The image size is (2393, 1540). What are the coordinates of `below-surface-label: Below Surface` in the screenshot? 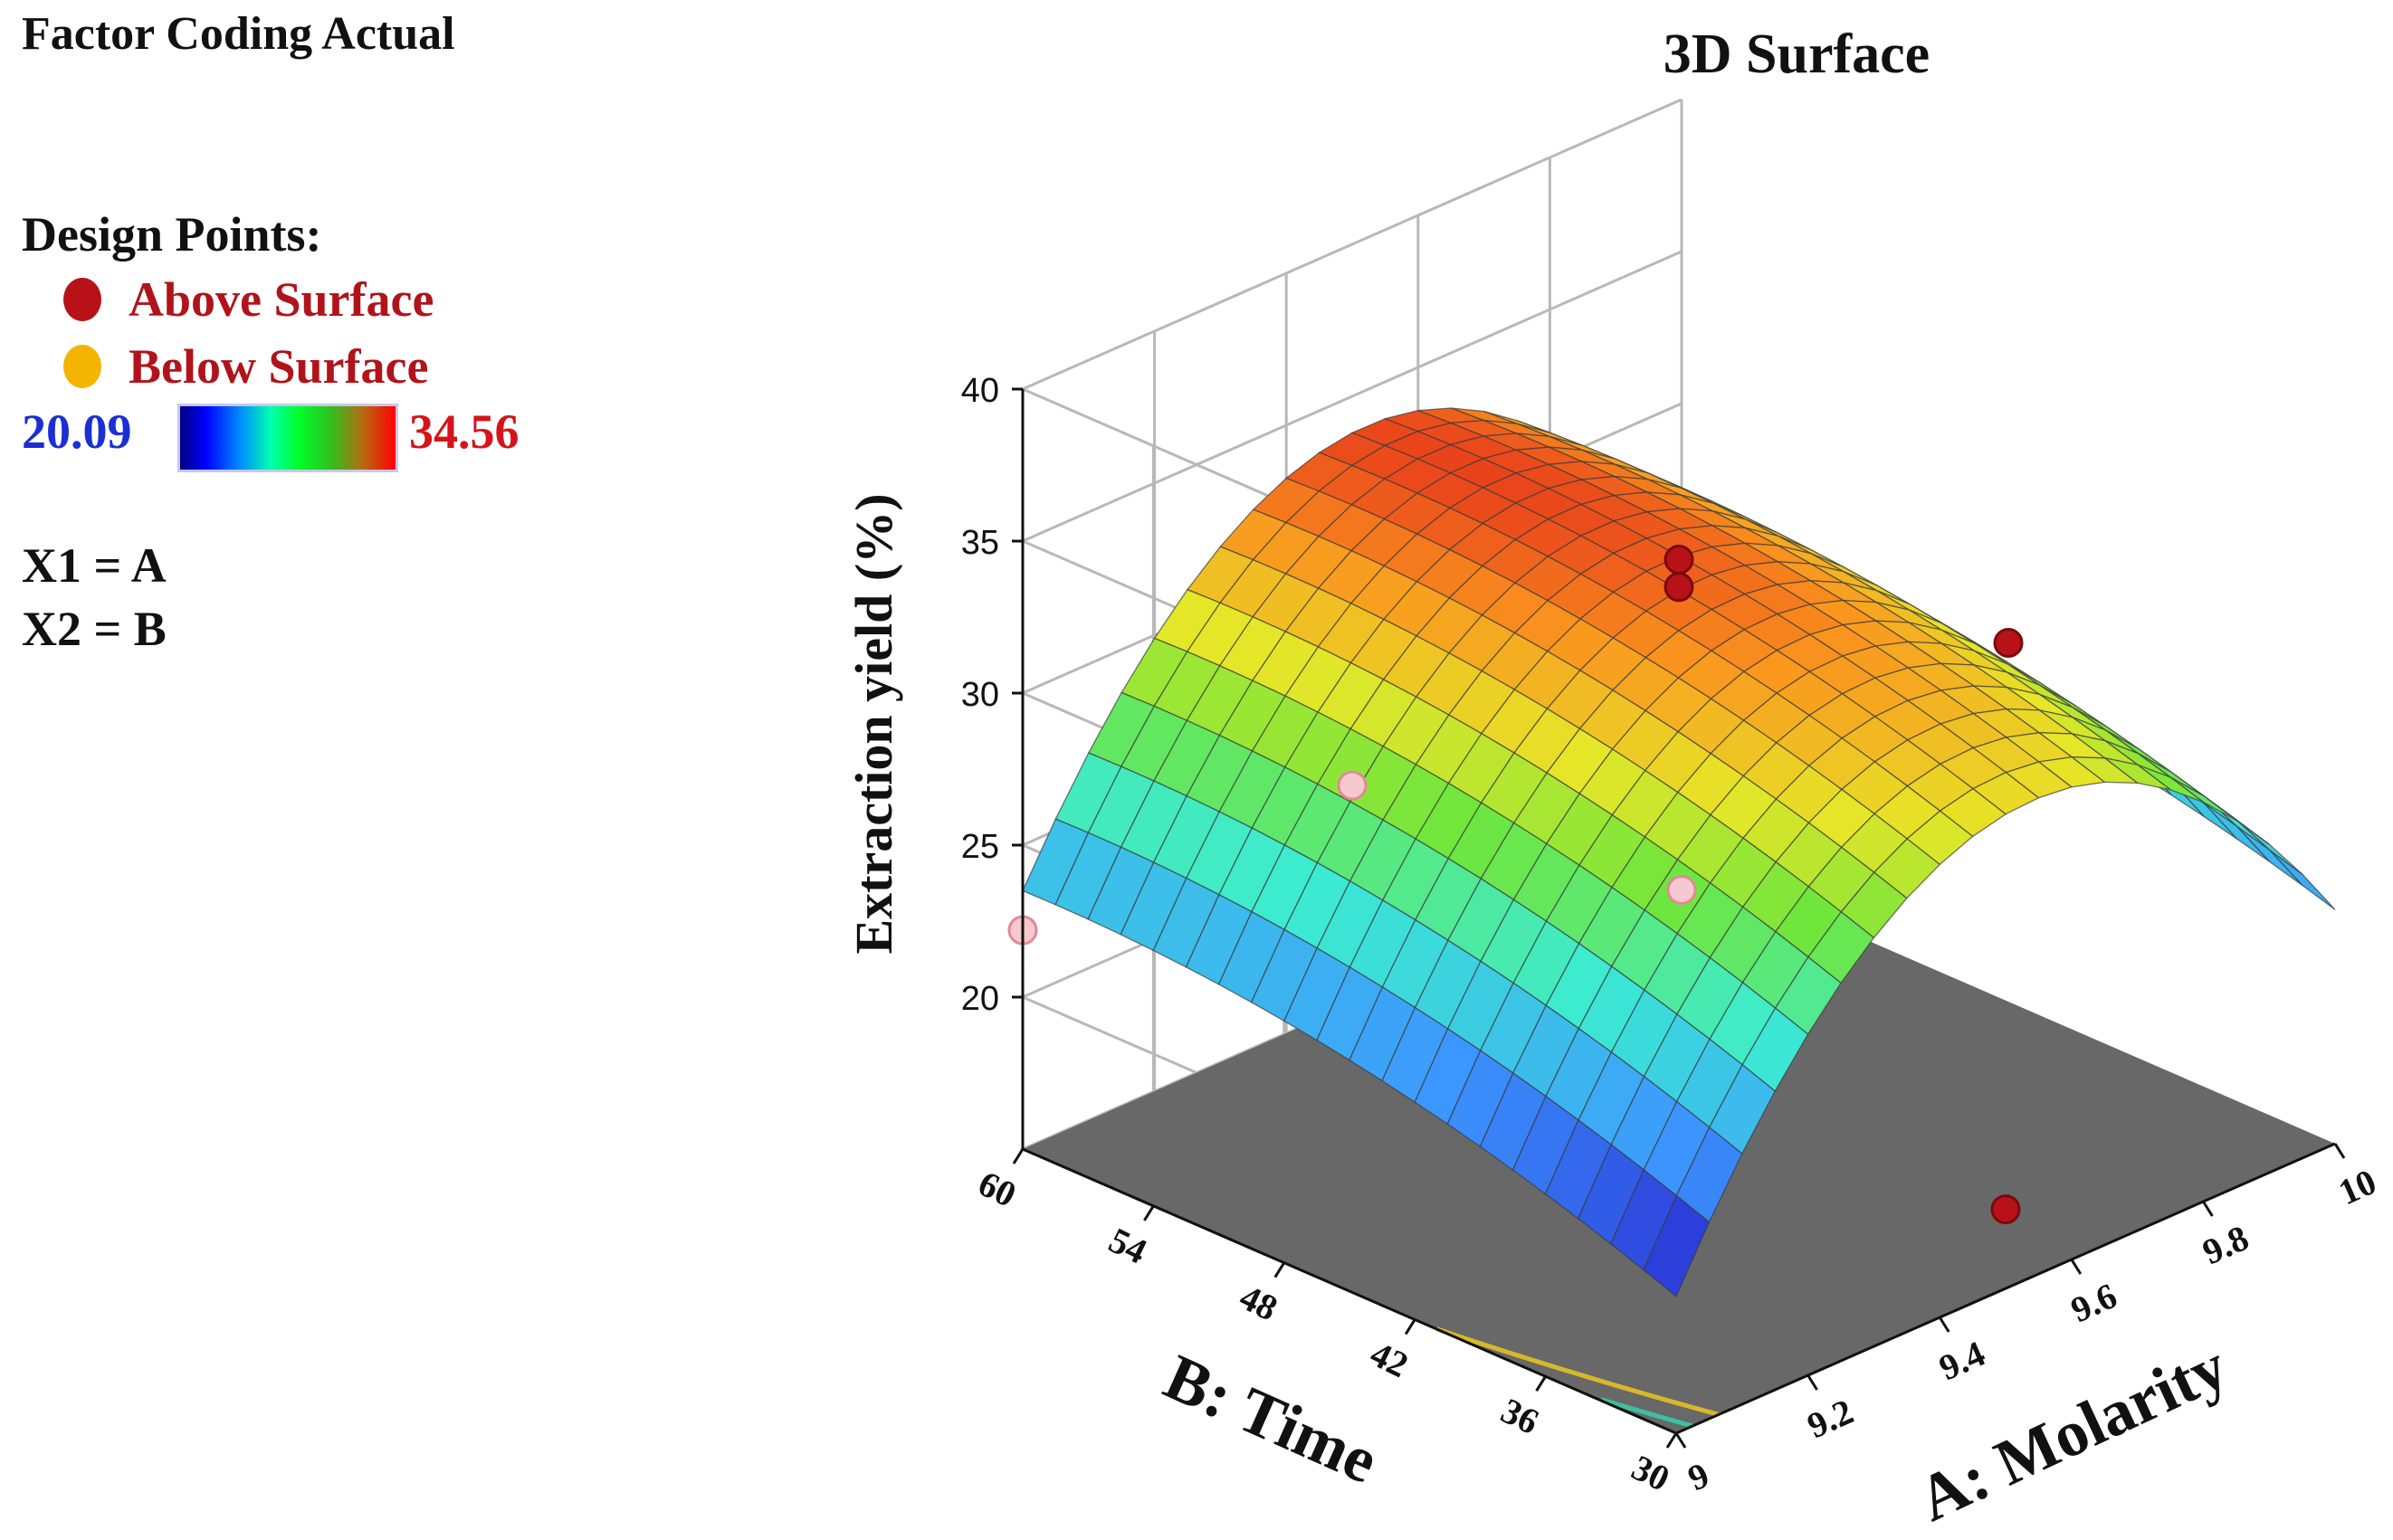 It's located at (279, 367).